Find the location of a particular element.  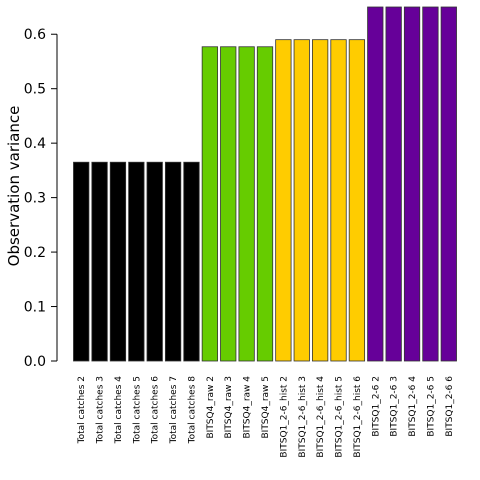

x-tick-label: BITSQ1_2-6_hist 2 is located at coordinates (284, 417).